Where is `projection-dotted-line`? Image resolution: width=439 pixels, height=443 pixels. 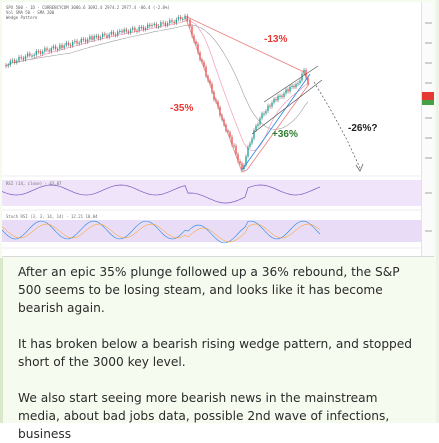
projection-dotted-line is located at coordinates (337, 125).